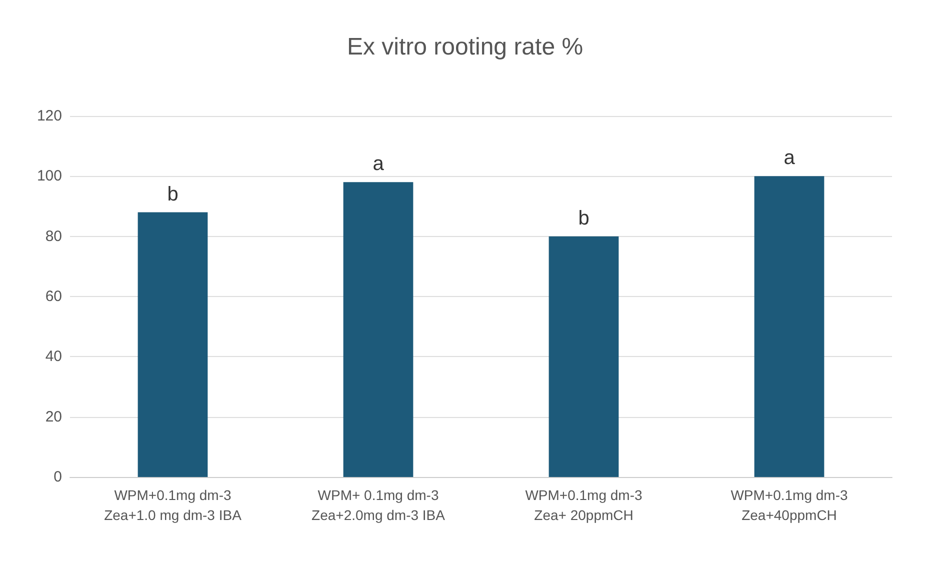  What do you see at coordinates (465, 47) in the screenshot?
I see `chart-title: Ex vitro rooting rate %` at bounding box center [465, 47].